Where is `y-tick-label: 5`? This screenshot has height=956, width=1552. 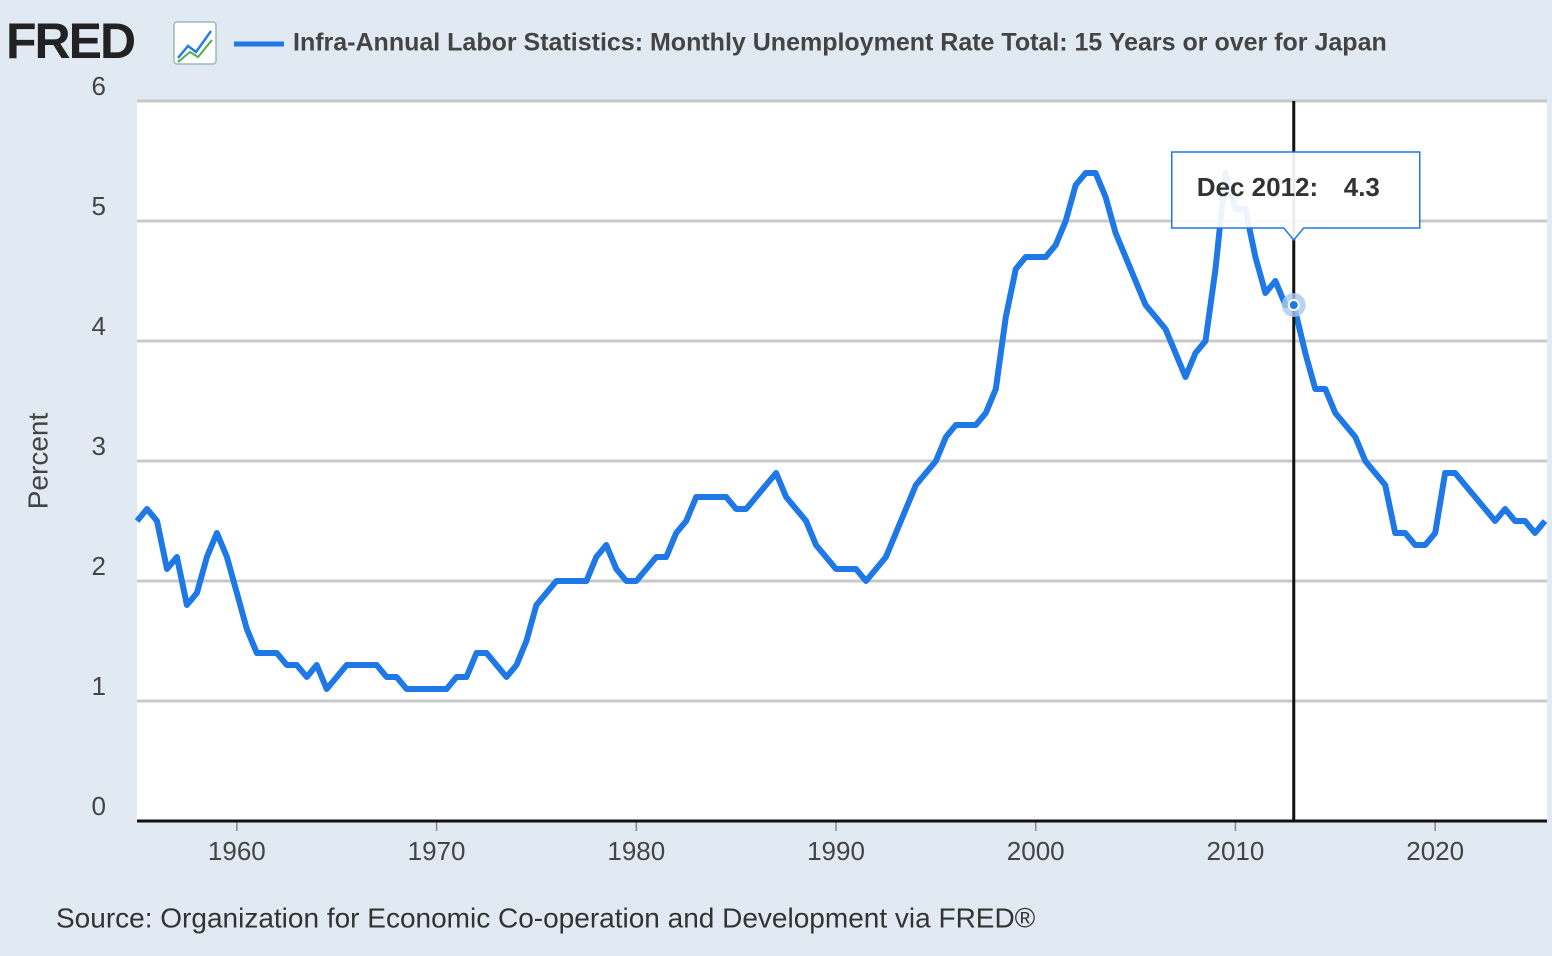
y-tick-label: 5 is located at coordinates (99, 206).